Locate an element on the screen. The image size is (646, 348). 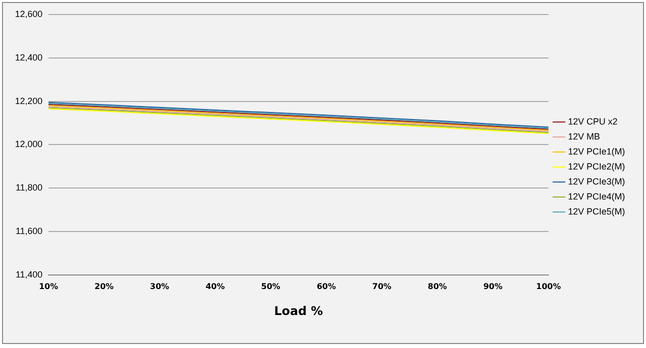
x-tick-label: 100% is located at coordinates (548, 286).